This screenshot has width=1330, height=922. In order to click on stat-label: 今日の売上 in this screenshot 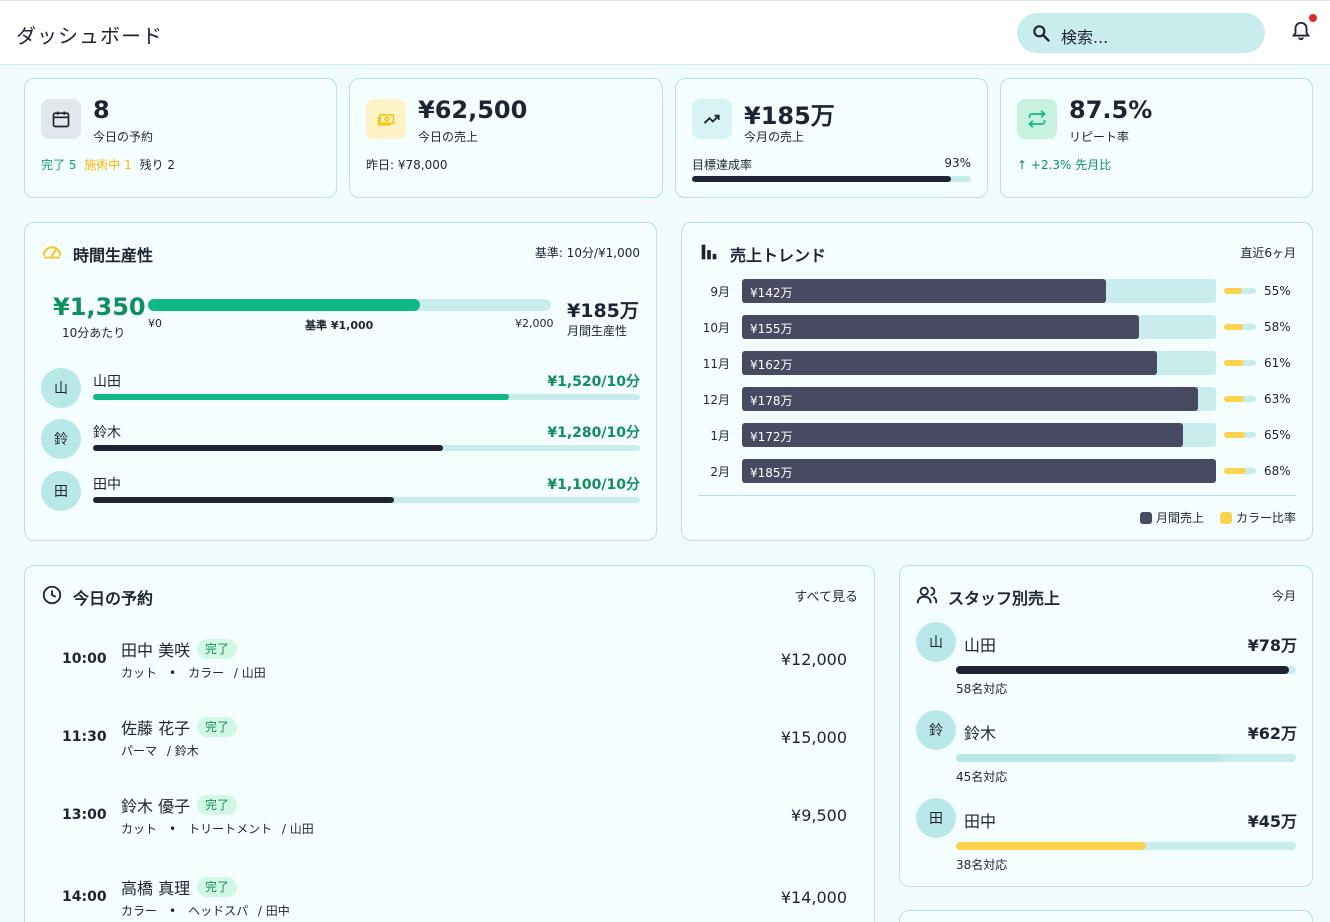, I will do `click(448, 137)`.